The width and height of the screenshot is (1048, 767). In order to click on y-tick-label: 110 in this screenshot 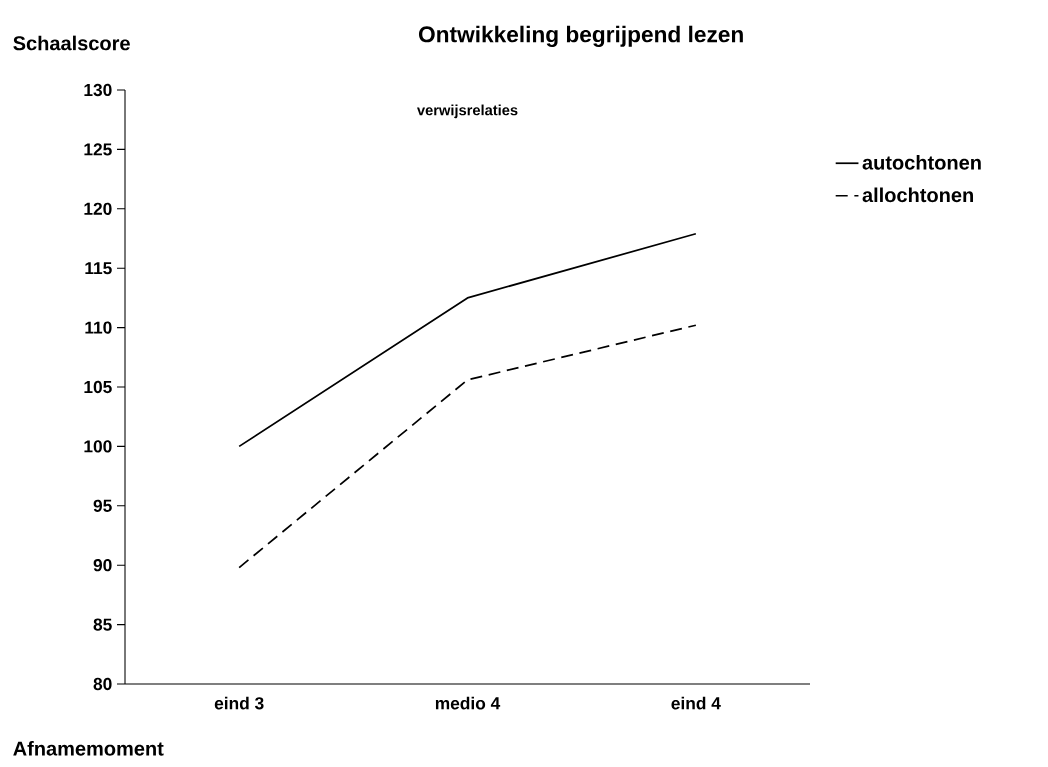, I will do `click(98, 327)`.